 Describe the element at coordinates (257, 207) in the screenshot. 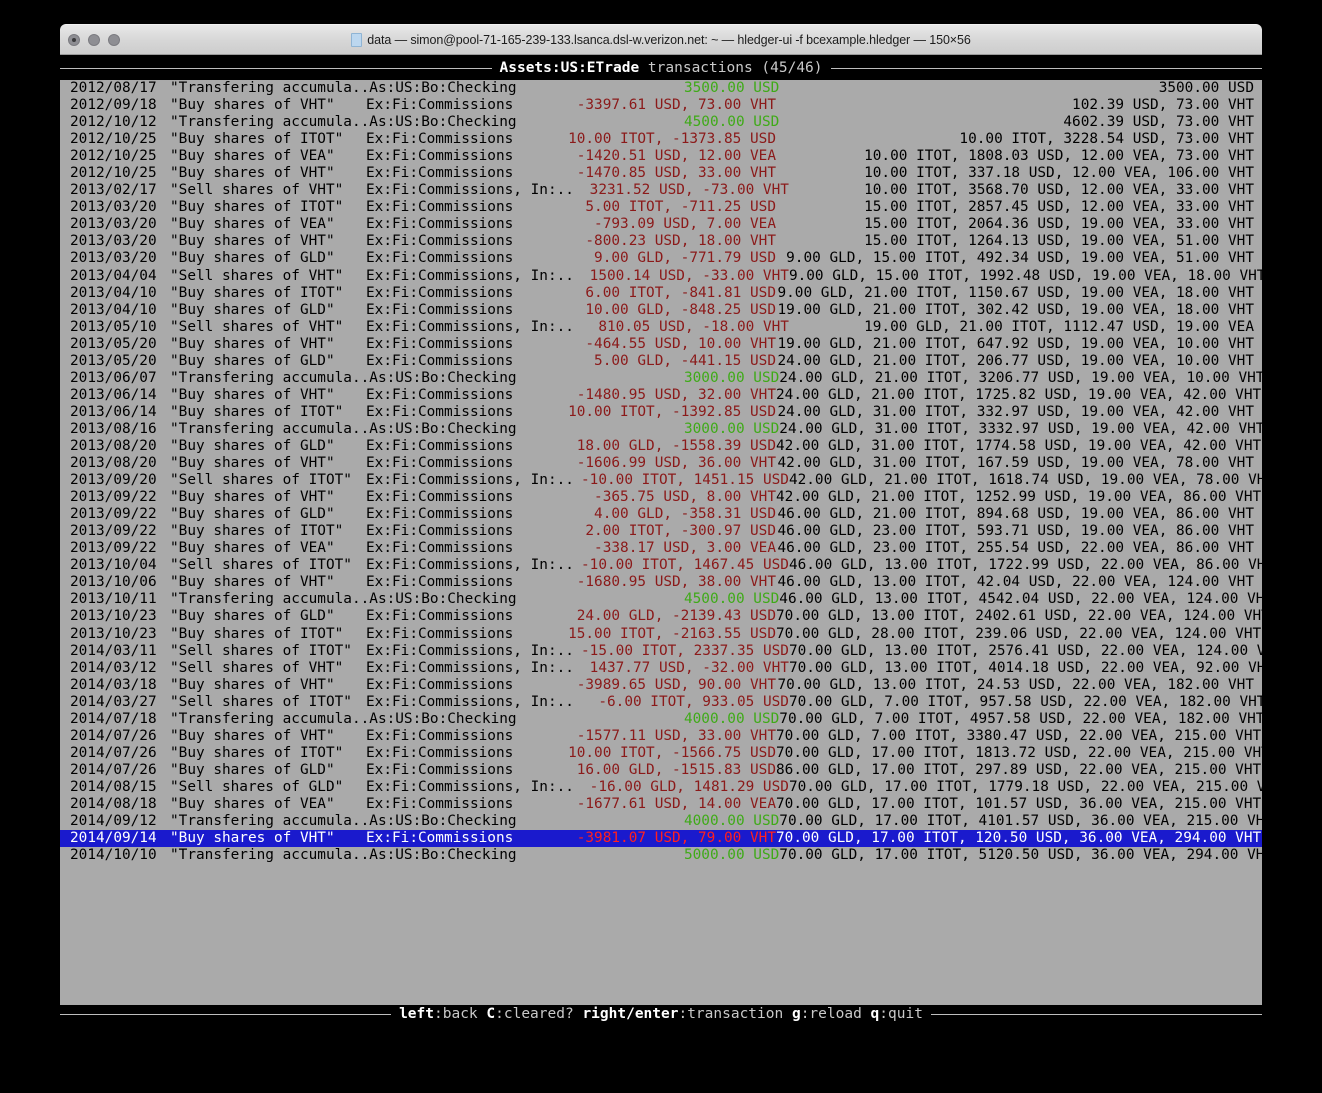

I see `cell-description: "Buy shares of ITOT"` at that location.